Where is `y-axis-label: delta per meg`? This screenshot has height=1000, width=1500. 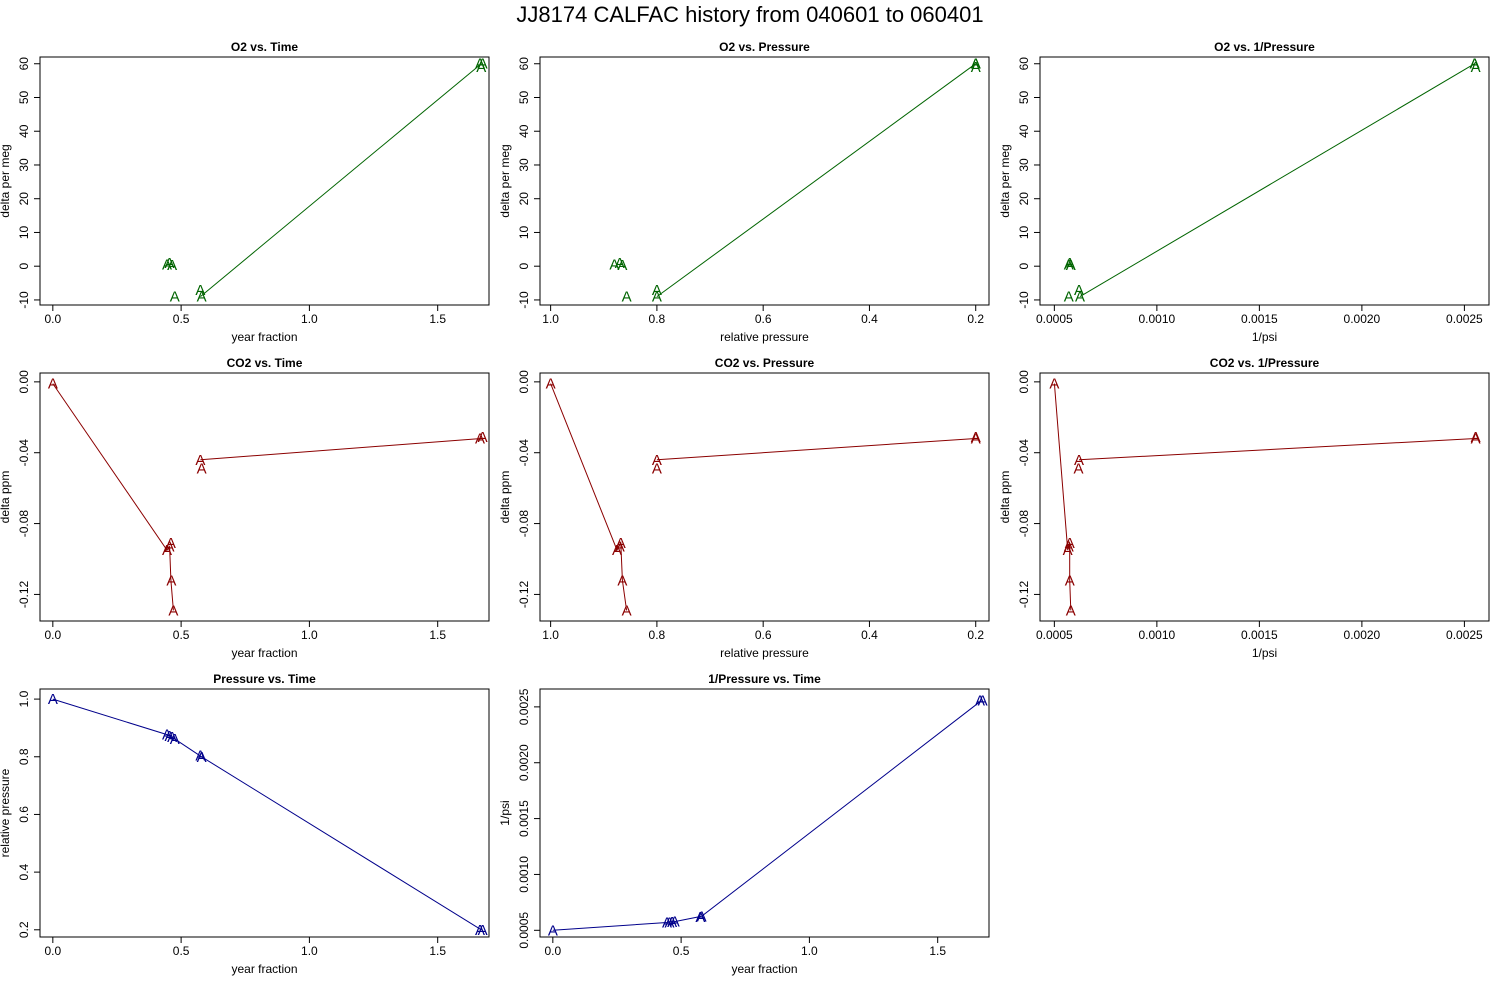
y-axis-label: delta per meg is located at coordinates (6, 180).